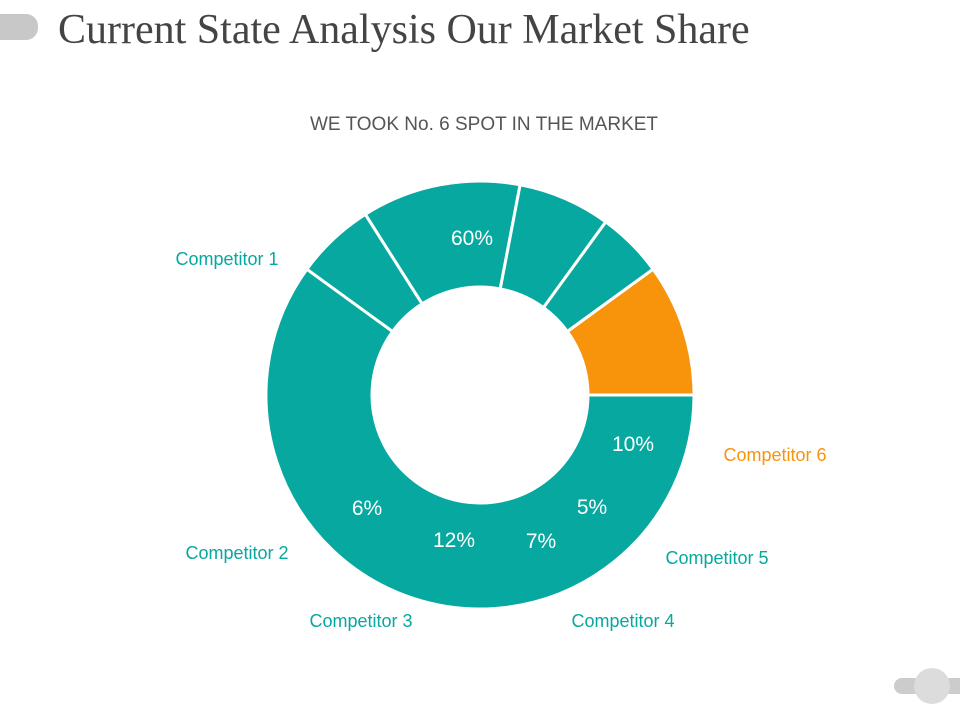 The height and width of the screenshot is (720, 960). Describe the element at coordinates (716, 558) in the screenshot. I see `category-label-competitor-5: Competitor 5` at that location.